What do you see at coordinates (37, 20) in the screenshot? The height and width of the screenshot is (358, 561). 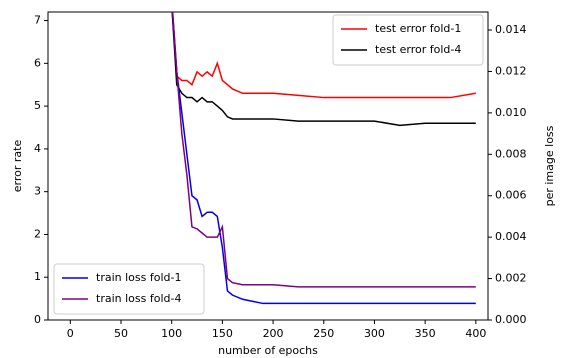 I see `y-tick-label: 7` at bounding box center [37, 20].